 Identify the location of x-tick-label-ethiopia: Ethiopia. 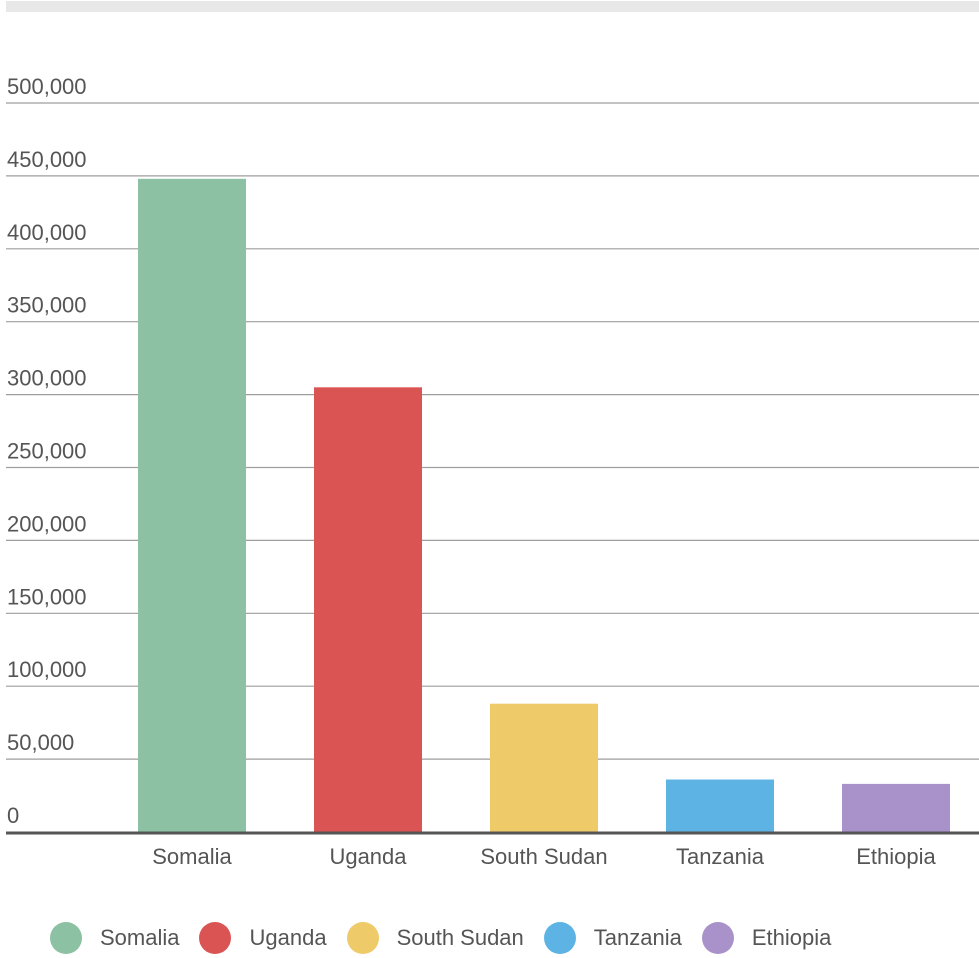
(896, 856).